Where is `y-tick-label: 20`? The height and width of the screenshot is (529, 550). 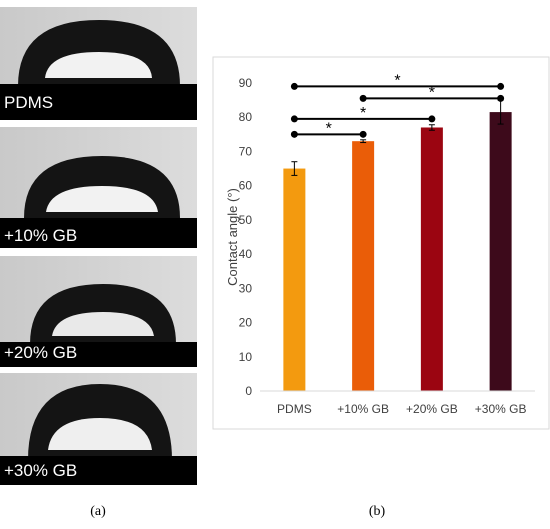 y-tick-label: 20 is located at coordinates (246, 323).